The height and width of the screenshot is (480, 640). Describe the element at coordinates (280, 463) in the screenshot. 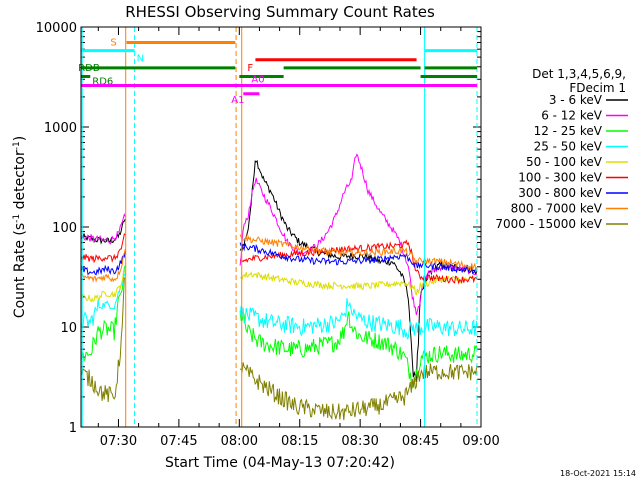

I see `x-axis-label: Start Time (04-May-13 07:20:42)` at that location.